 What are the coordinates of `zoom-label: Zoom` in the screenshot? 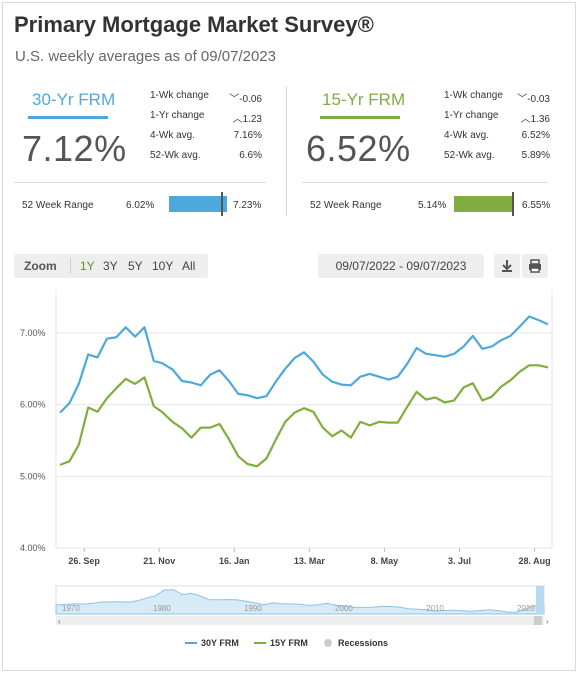 It's located at (40, 266).